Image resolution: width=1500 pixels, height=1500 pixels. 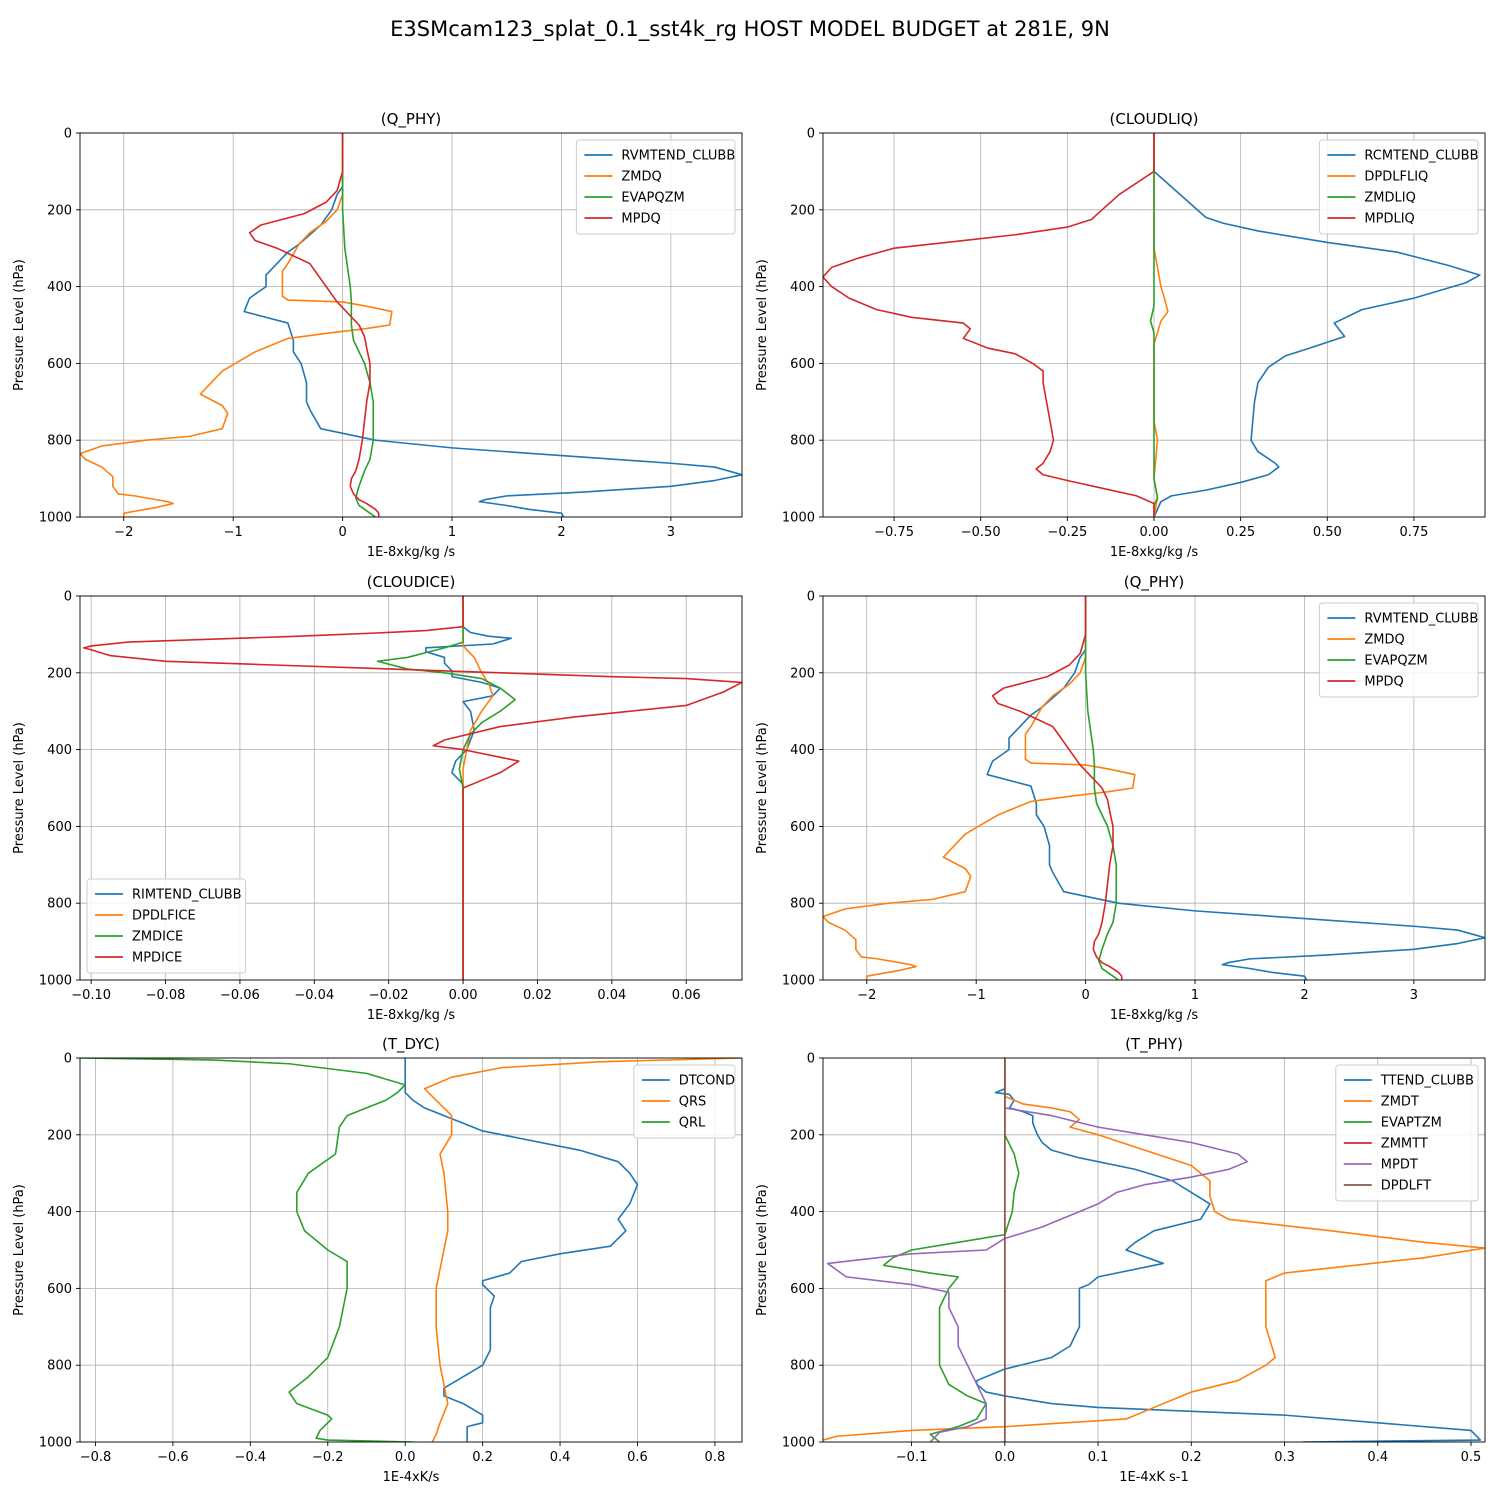 What do you see at coordinates (411, 1477) in the screenshot?
I see `x-axis-label: 1E-4xK/s` at bounding box center [411, 1477].